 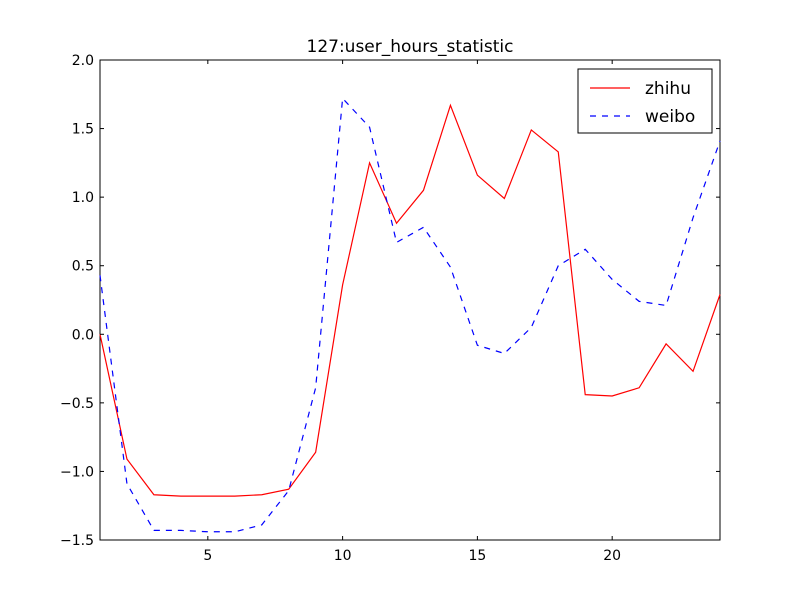 I want to click on y-tick-label: 1.5, so click(x=83, y=130).